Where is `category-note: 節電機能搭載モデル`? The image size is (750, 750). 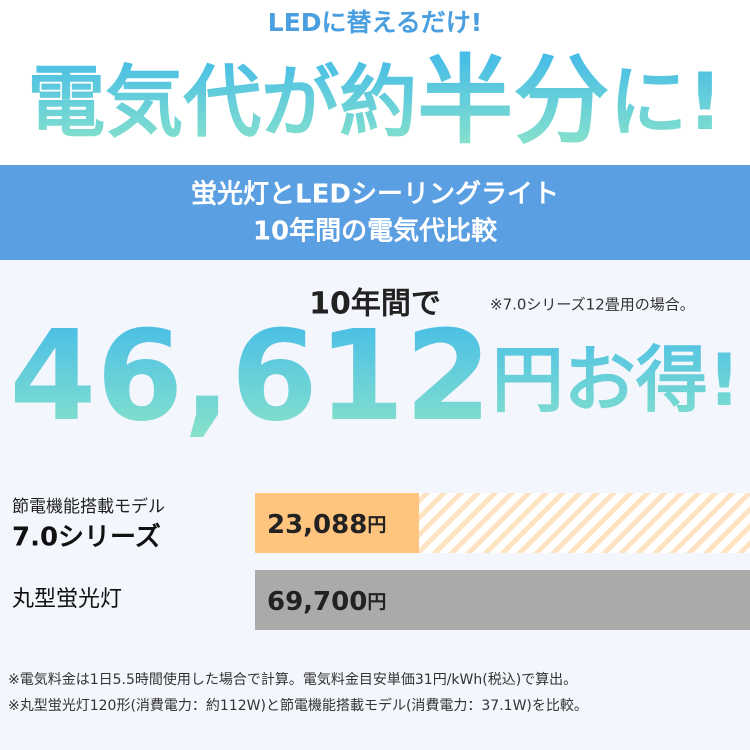 category-note: 節電機能搭載モデル is located at coordinates (88, 506).